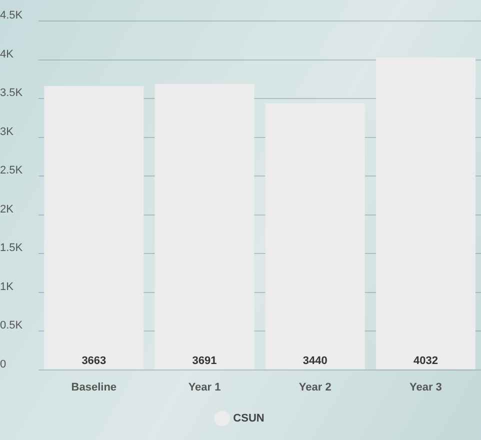 The image size is (481, 440). I want to click on y-tick-label: 2.5K, so click(12, 170).